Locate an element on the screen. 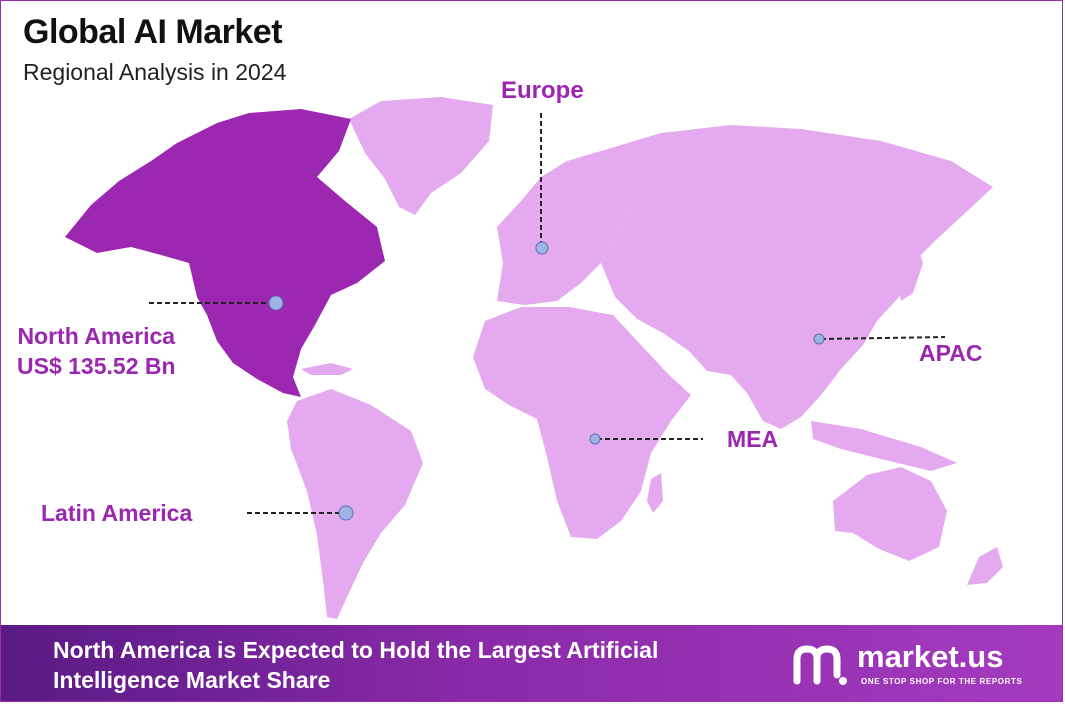 The width and height of the screenshot is (1065, 704). brand-mark-icon is located at coordinates (820, 665).